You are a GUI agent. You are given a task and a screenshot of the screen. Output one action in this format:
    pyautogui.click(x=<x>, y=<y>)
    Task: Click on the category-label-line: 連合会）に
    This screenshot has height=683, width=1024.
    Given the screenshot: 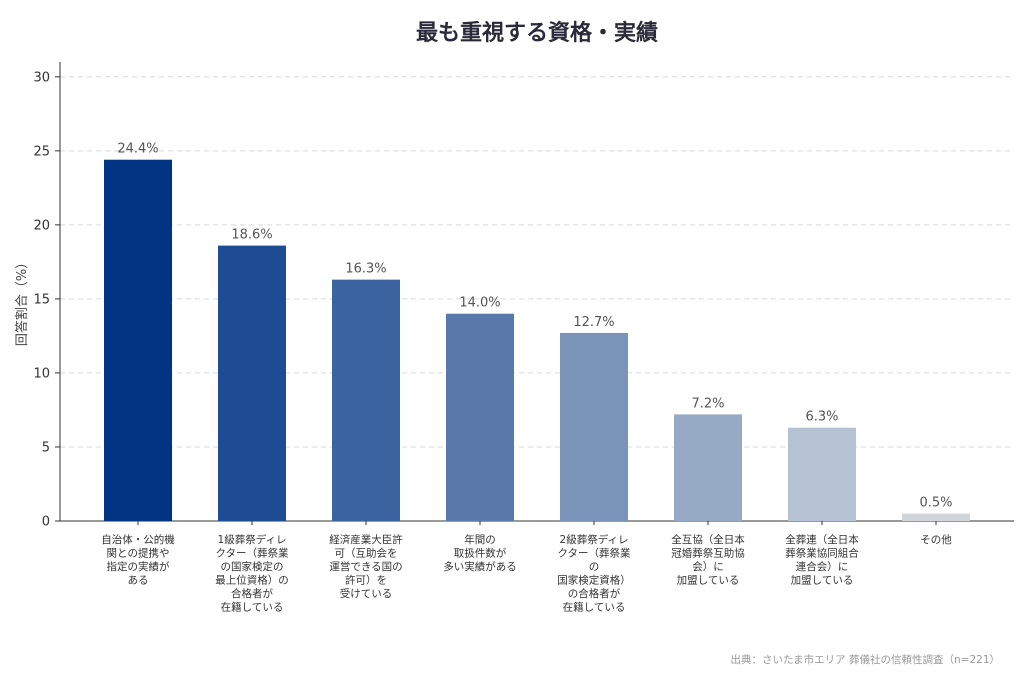 What is the action you would take?
    pyautogui.click(x=822, y=566)
    